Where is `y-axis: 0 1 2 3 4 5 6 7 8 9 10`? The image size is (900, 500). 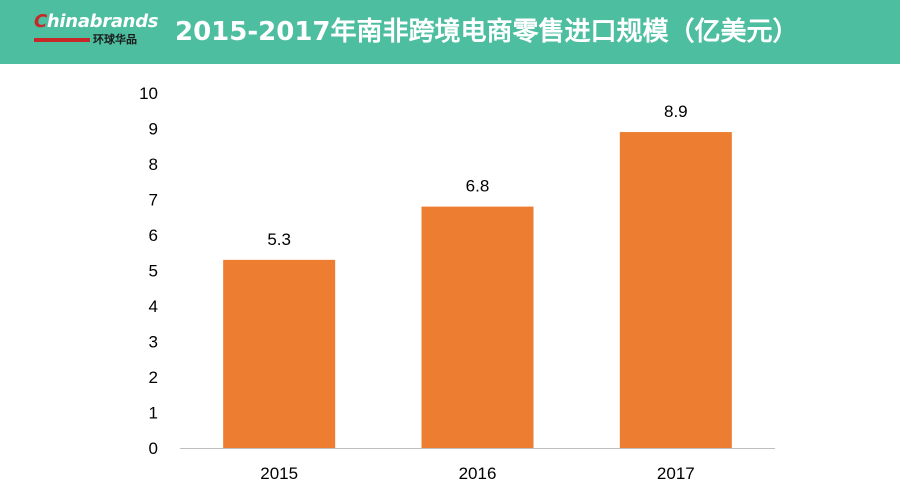 y-axis: 0 1 2 3 4 5 6 7 8 9 10 is located at coordinates (148, 271).